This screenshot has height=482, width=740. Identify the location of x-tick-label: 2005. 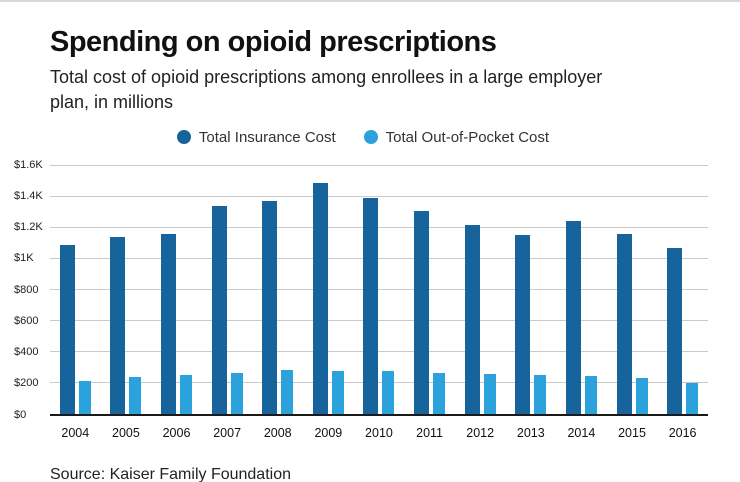
(126, 432).